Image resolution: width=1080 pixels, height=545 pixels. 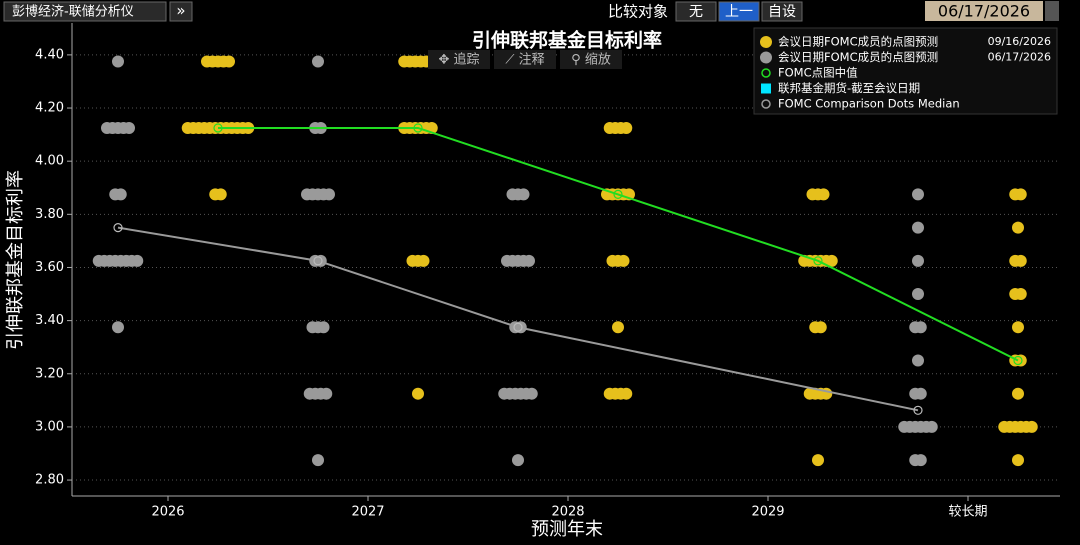 What do you see at coordinates (49, 320) in the screenshot?
I see `y-tick-label: 3.40` at bounding box center [49, 320].